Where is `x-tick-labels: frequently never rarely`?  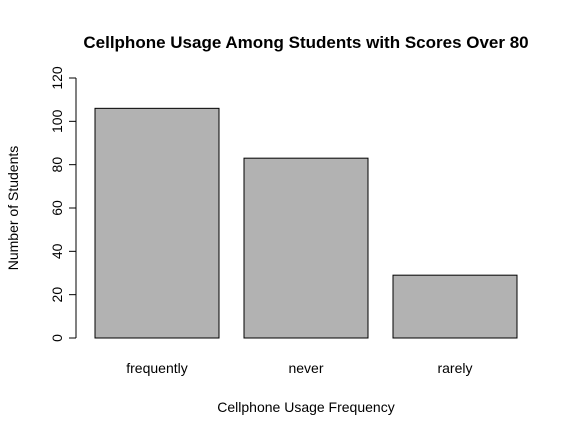
x-tick-labels: frequently never rarely is located at coordinates (299, 368).